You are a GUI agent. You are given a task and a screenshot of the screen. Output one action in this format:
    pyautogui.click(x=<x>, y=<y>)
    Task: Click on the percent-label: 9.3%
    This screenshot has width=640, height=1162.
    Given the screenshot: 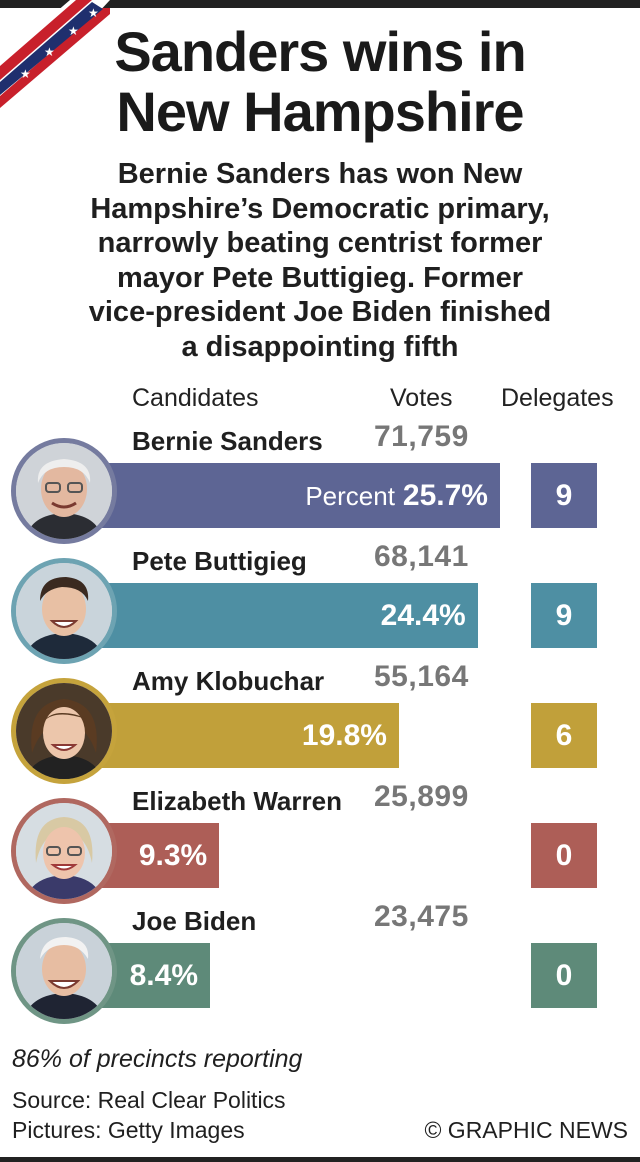 What is the action you would take?
    pyautogui.click(x=173, y=855)
    